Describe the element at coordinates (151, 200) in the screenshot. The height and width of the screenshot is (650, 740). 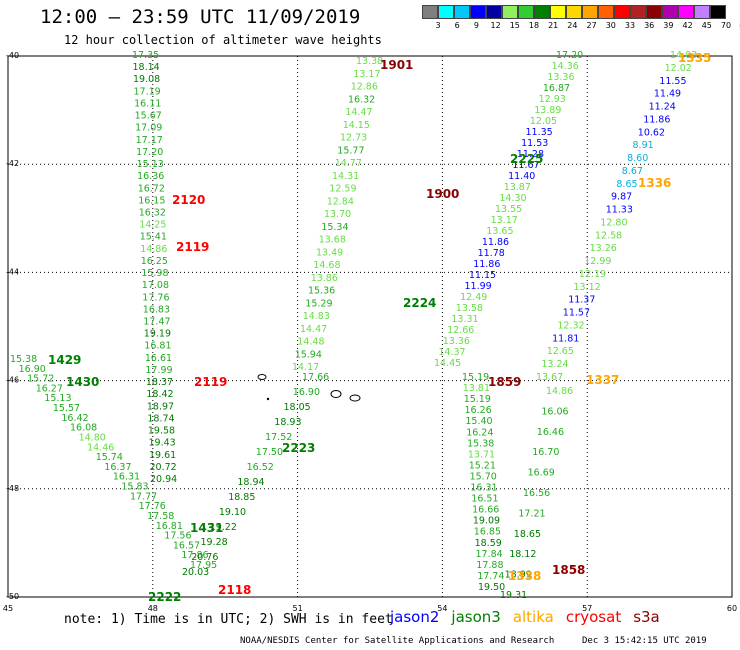
I see `swh-value: 16.15` at that location.